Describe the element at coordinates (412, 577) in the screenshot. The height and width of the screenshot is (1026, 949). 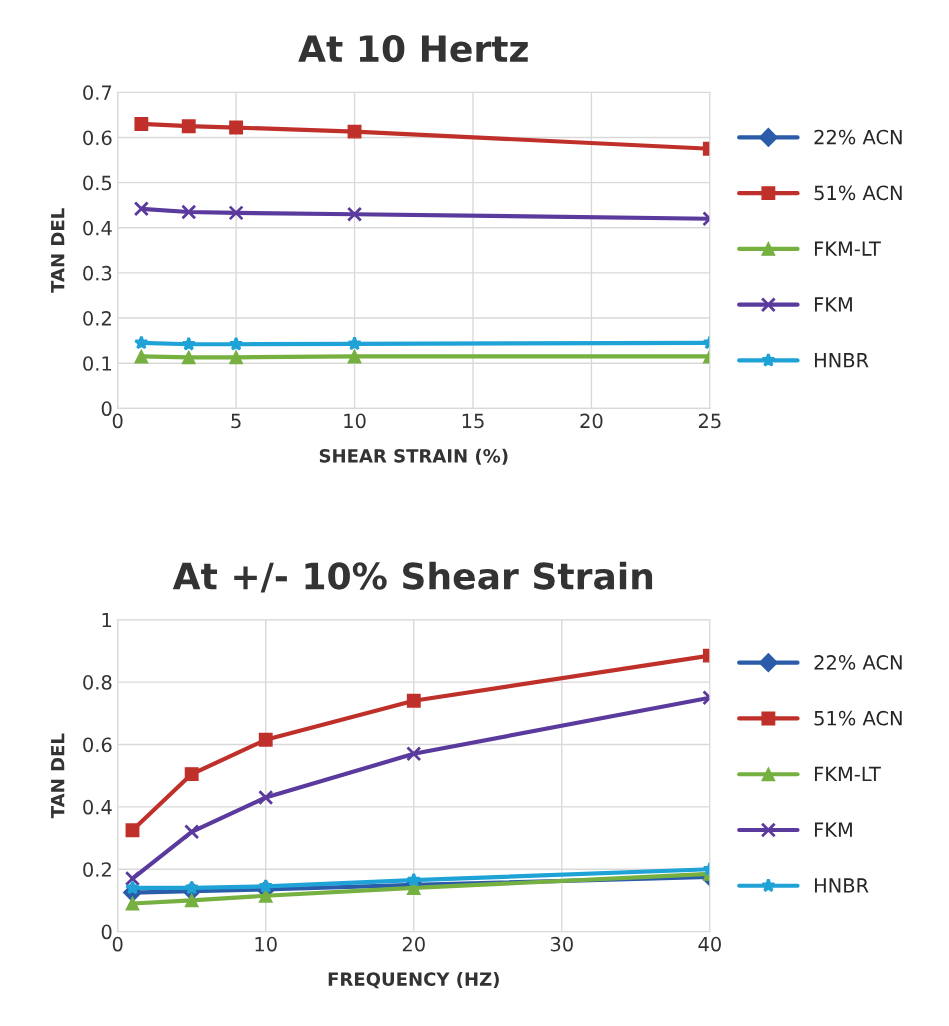
I see `chart-title: At +/- 10% Shear Strain` at that location.